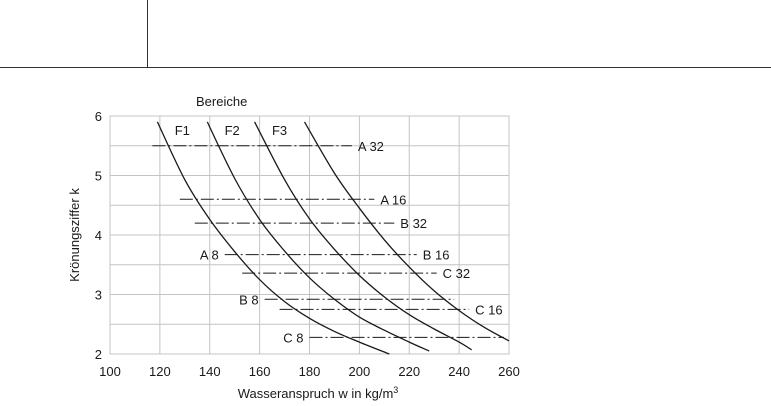 The image size is (771, 406). What do you see at coordinates (279, 130) in the screenshot?
I see `curve-label: F3` at bounding box center [279, 130].